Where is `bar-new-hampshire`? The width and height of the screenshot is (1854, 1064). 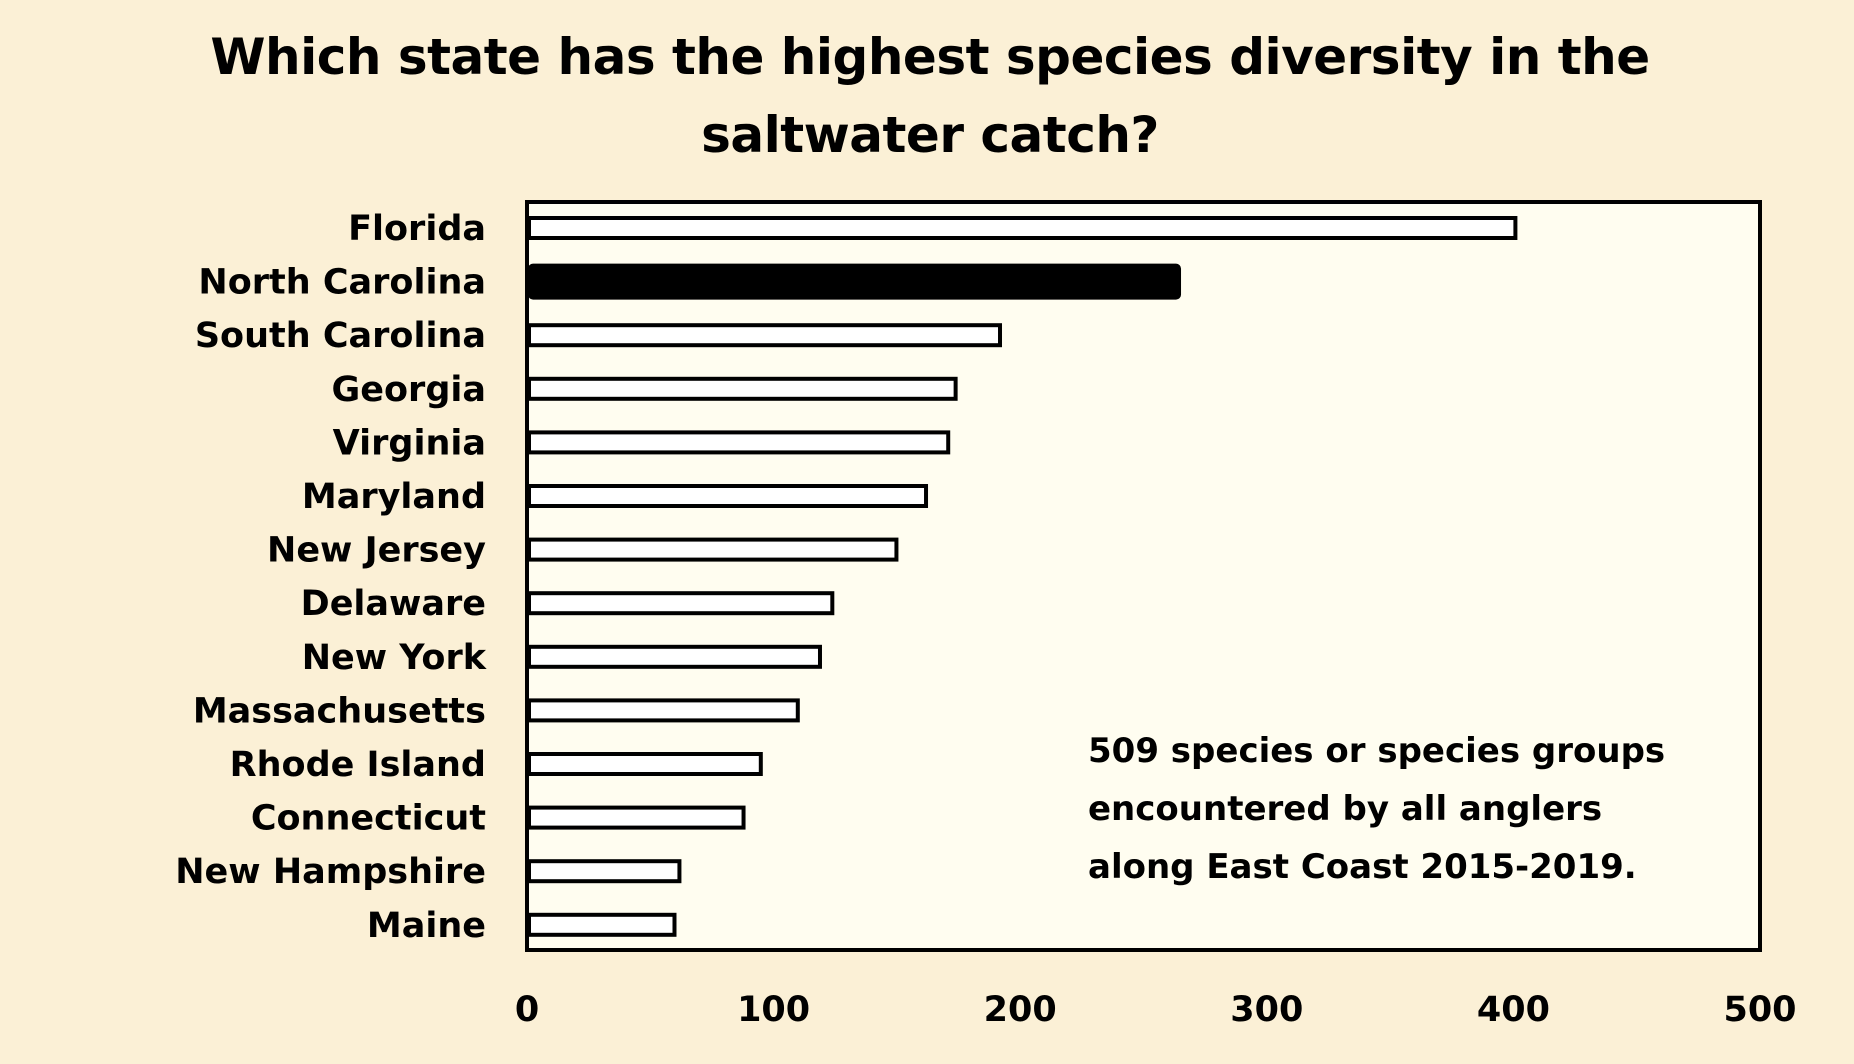
bar-new-hampshire is located at coordinates (604, 871).